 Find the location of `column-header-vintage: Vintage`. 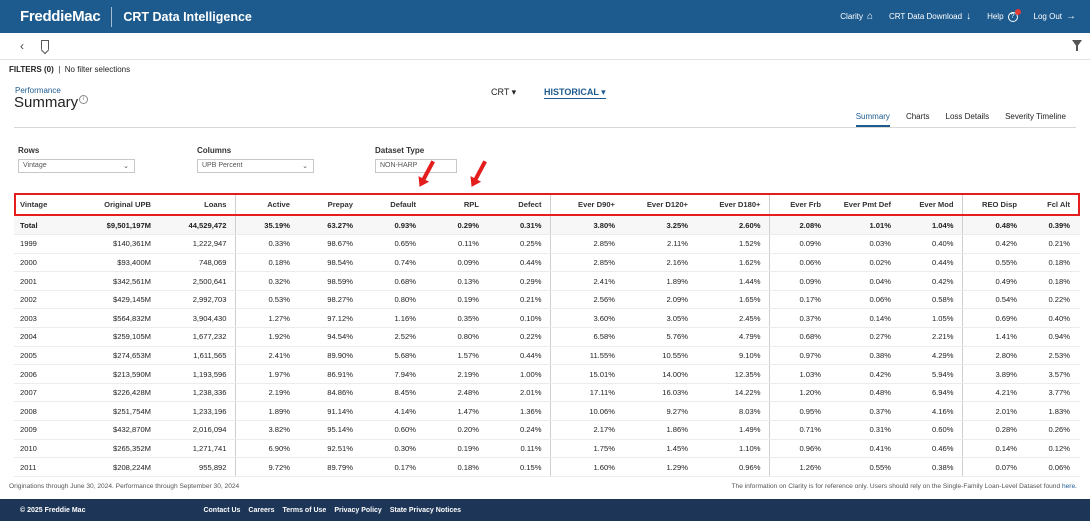

column-header-vintage: Vintage is located at coordinates (45, 204).